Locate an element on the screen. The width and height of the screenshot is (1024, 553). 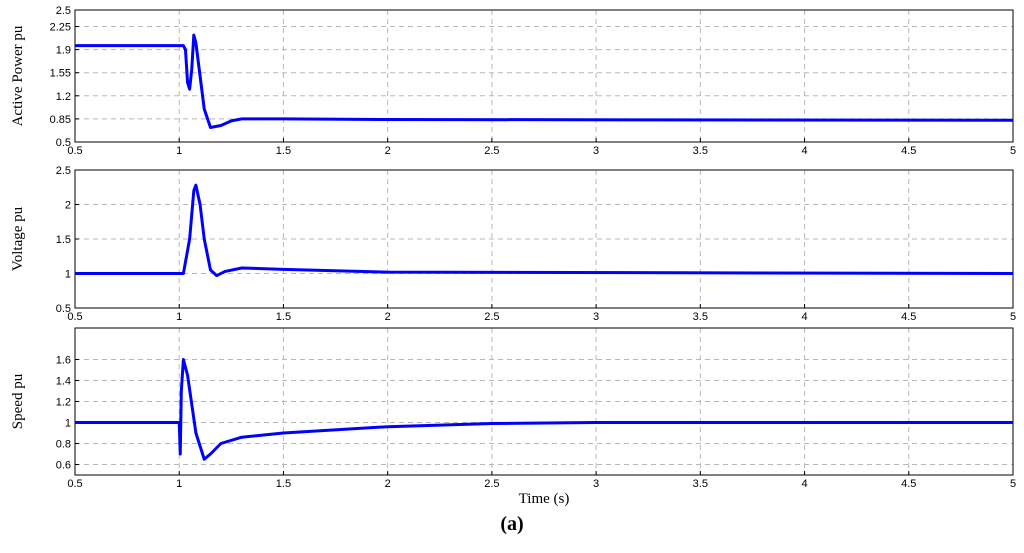
y-tick-label: 1.9 is located at coordinates (63, 51).